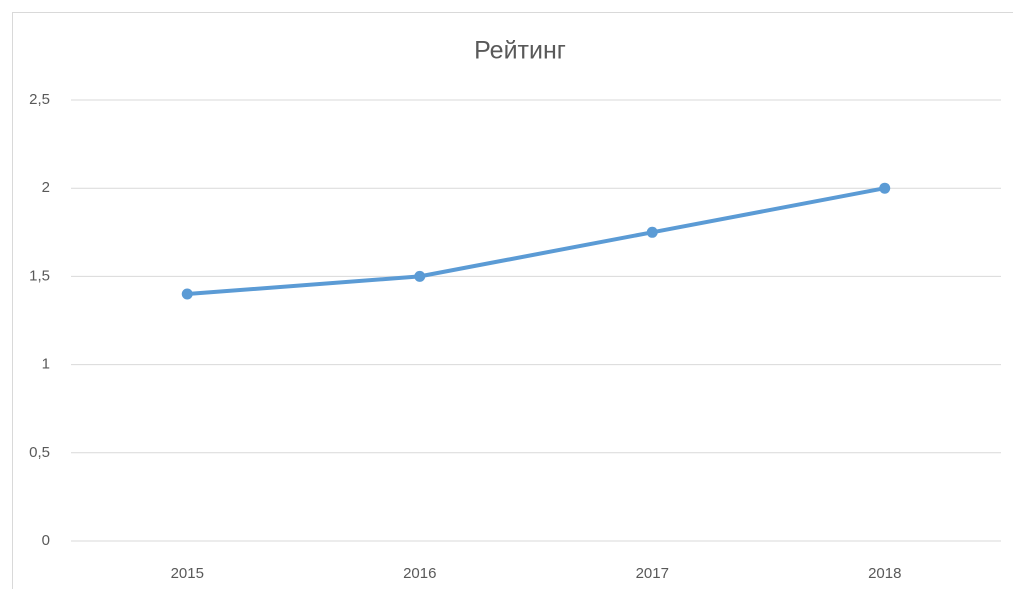 Image resolution: width=1013 pixels, height=594 pixels. I want to click on x-tick-label: 2015, so click(187, 573).